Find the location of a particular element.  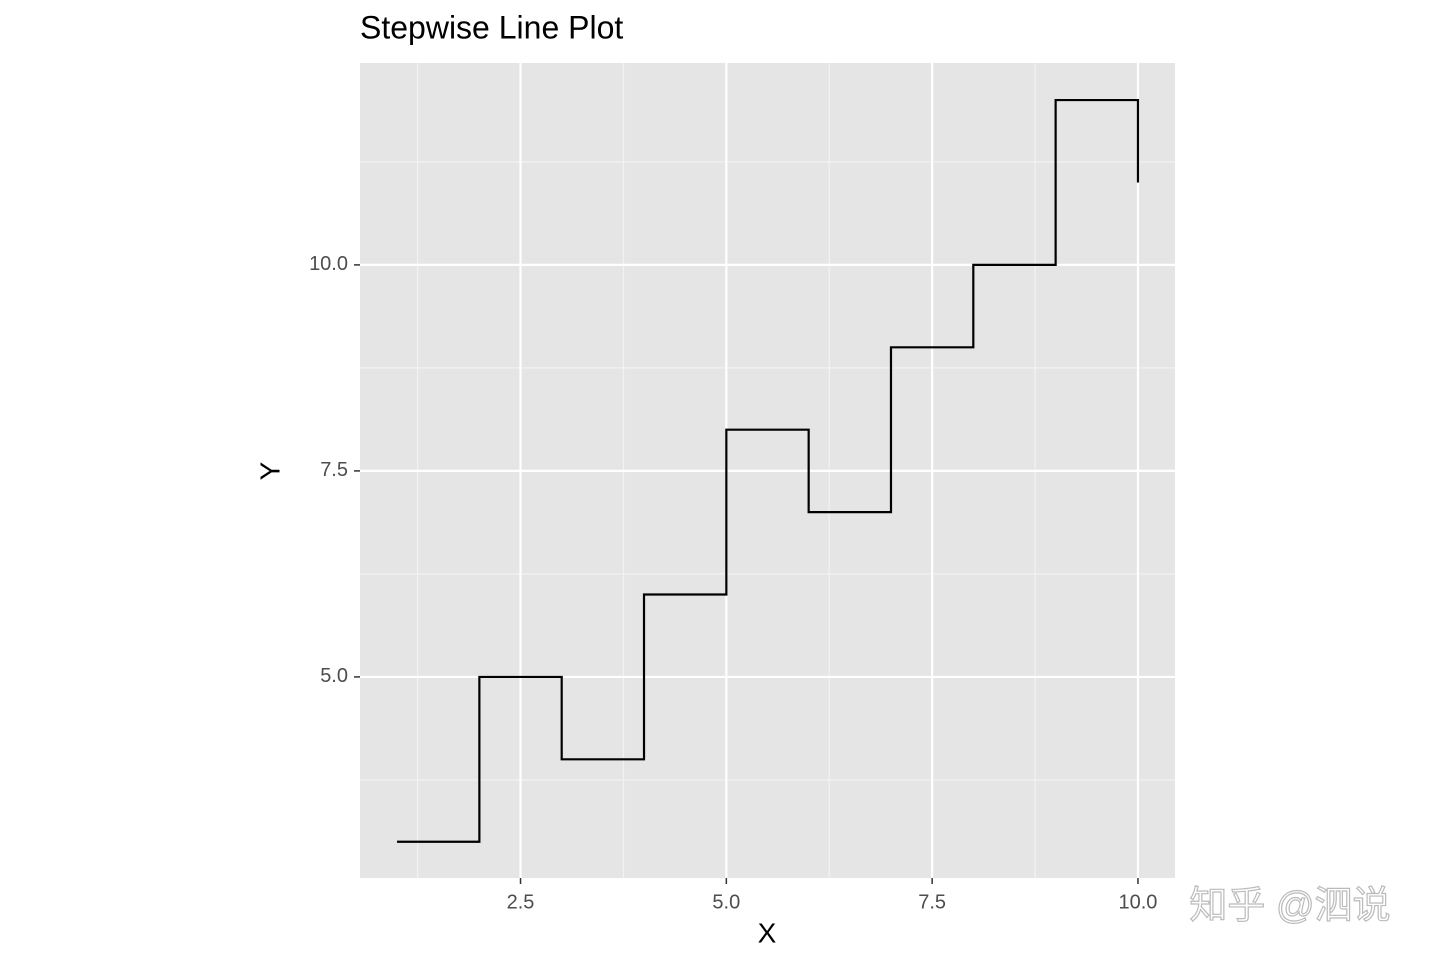

y-axis-title: Y is located at coordinates (269, 470).